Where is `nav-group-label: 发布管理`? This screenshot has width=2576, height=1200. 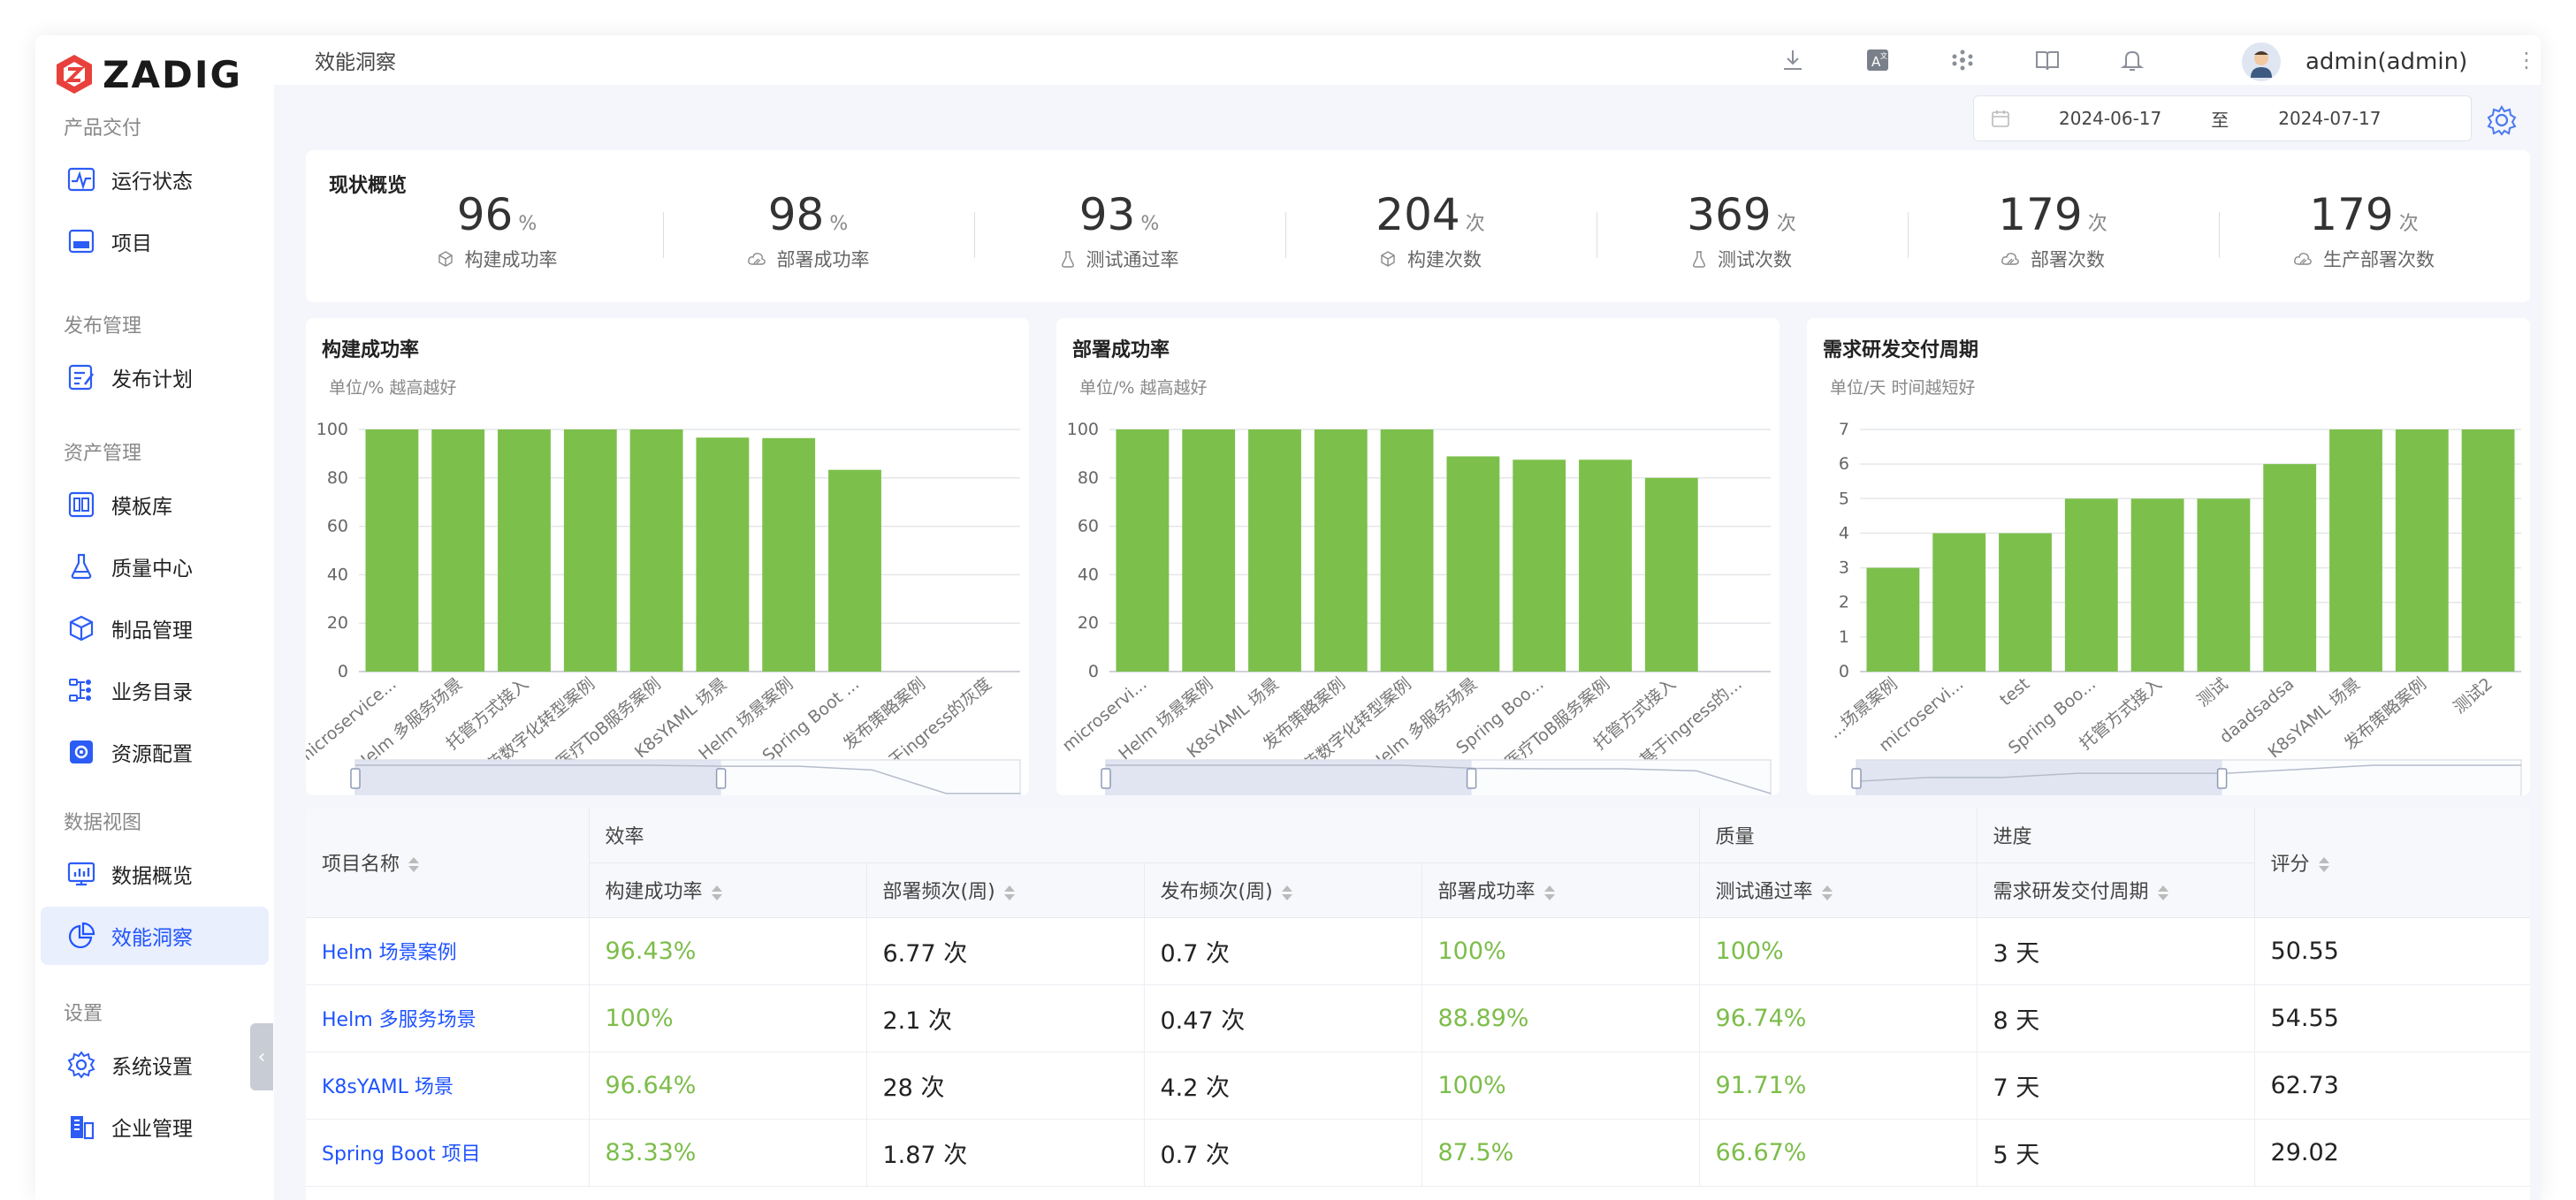
nav-group-label: 发布管理 is located at coordinates (103, 326).